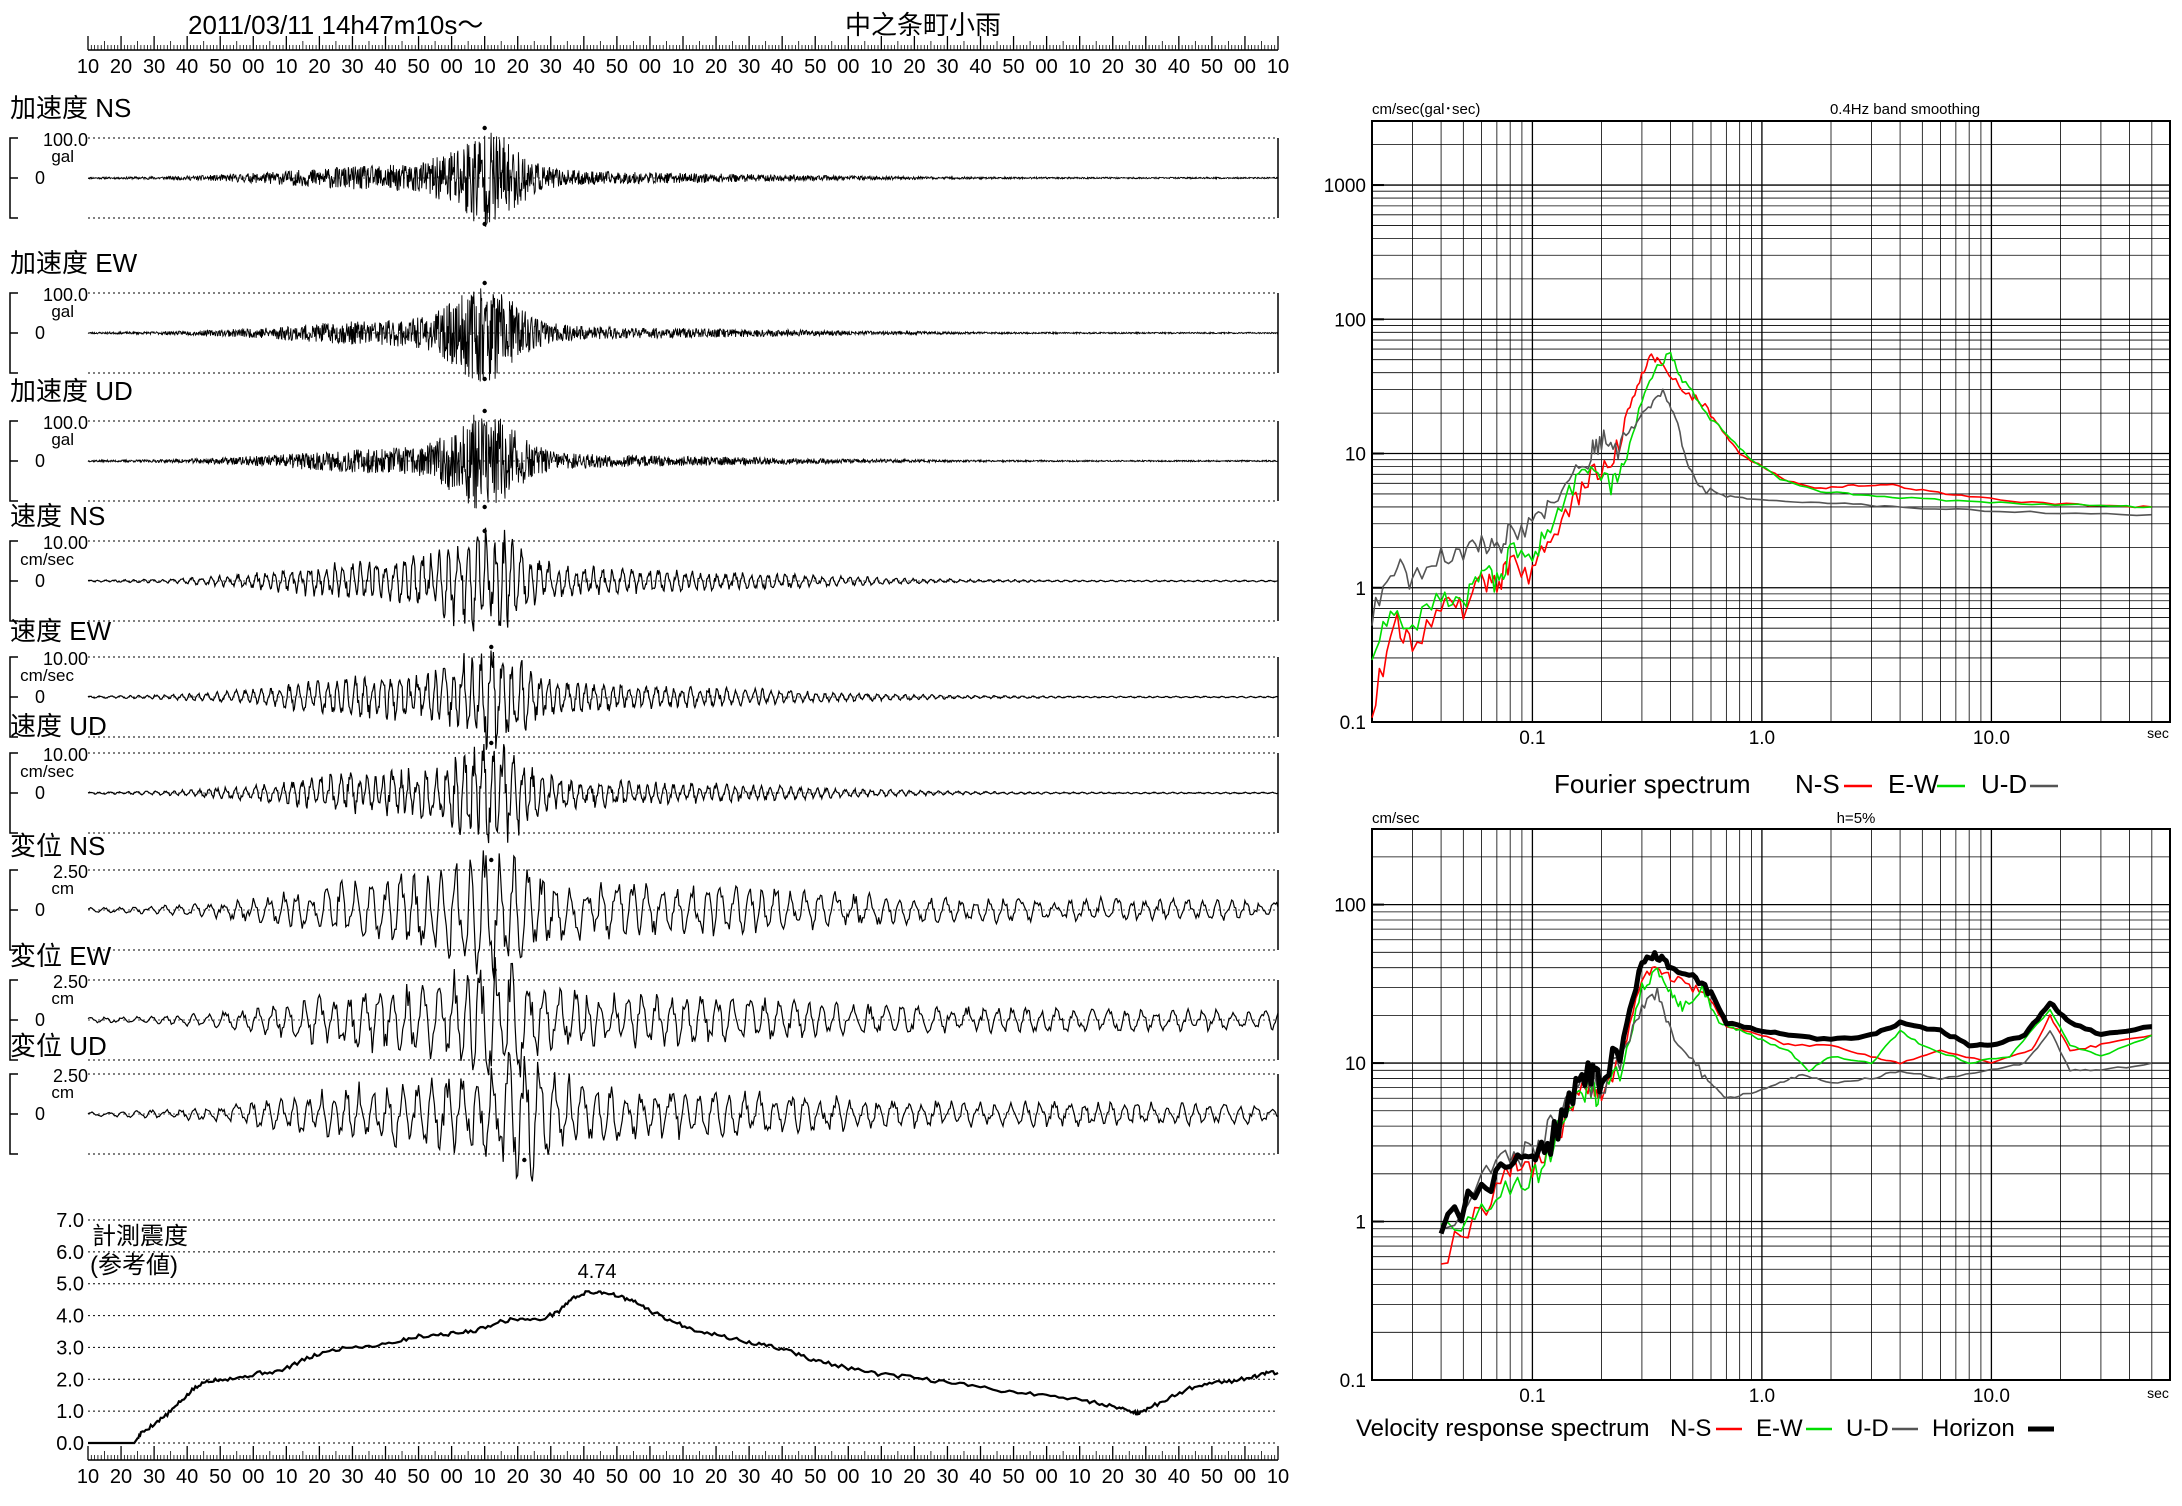 The width and height of the screenshot is (2182, 1506). Describe the element at coordinates (1905, 109) in the screenshot. I see `fourier-title: 0.4Hz band smoothing` at that location.